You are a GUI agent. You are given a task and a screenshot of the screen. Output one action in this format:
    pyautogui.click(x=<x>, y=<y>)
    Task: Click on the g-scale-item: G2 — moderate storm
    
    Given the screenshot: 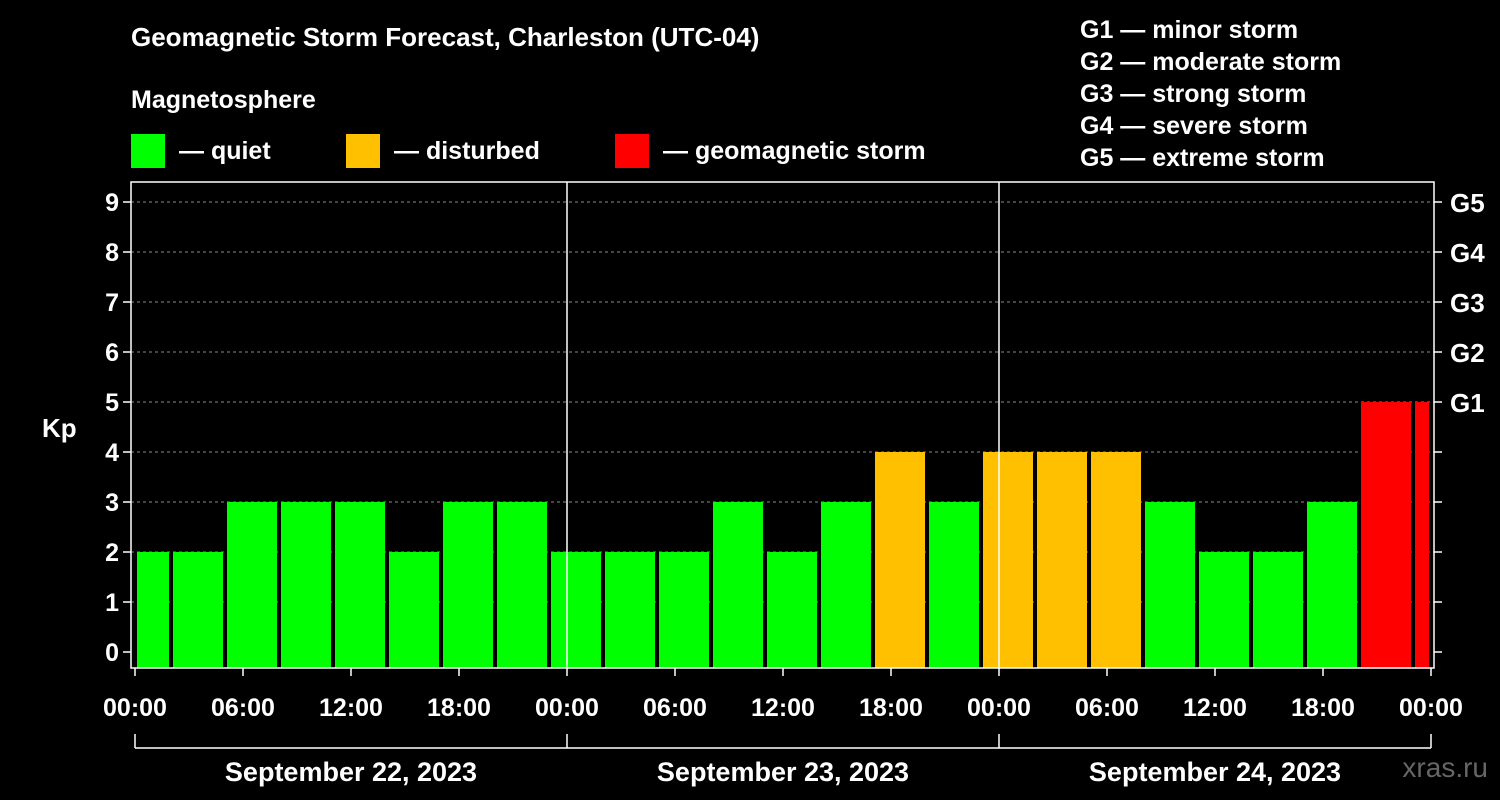 What is the action you would take?
    pyautogui.click(x=1211, y=62)
    